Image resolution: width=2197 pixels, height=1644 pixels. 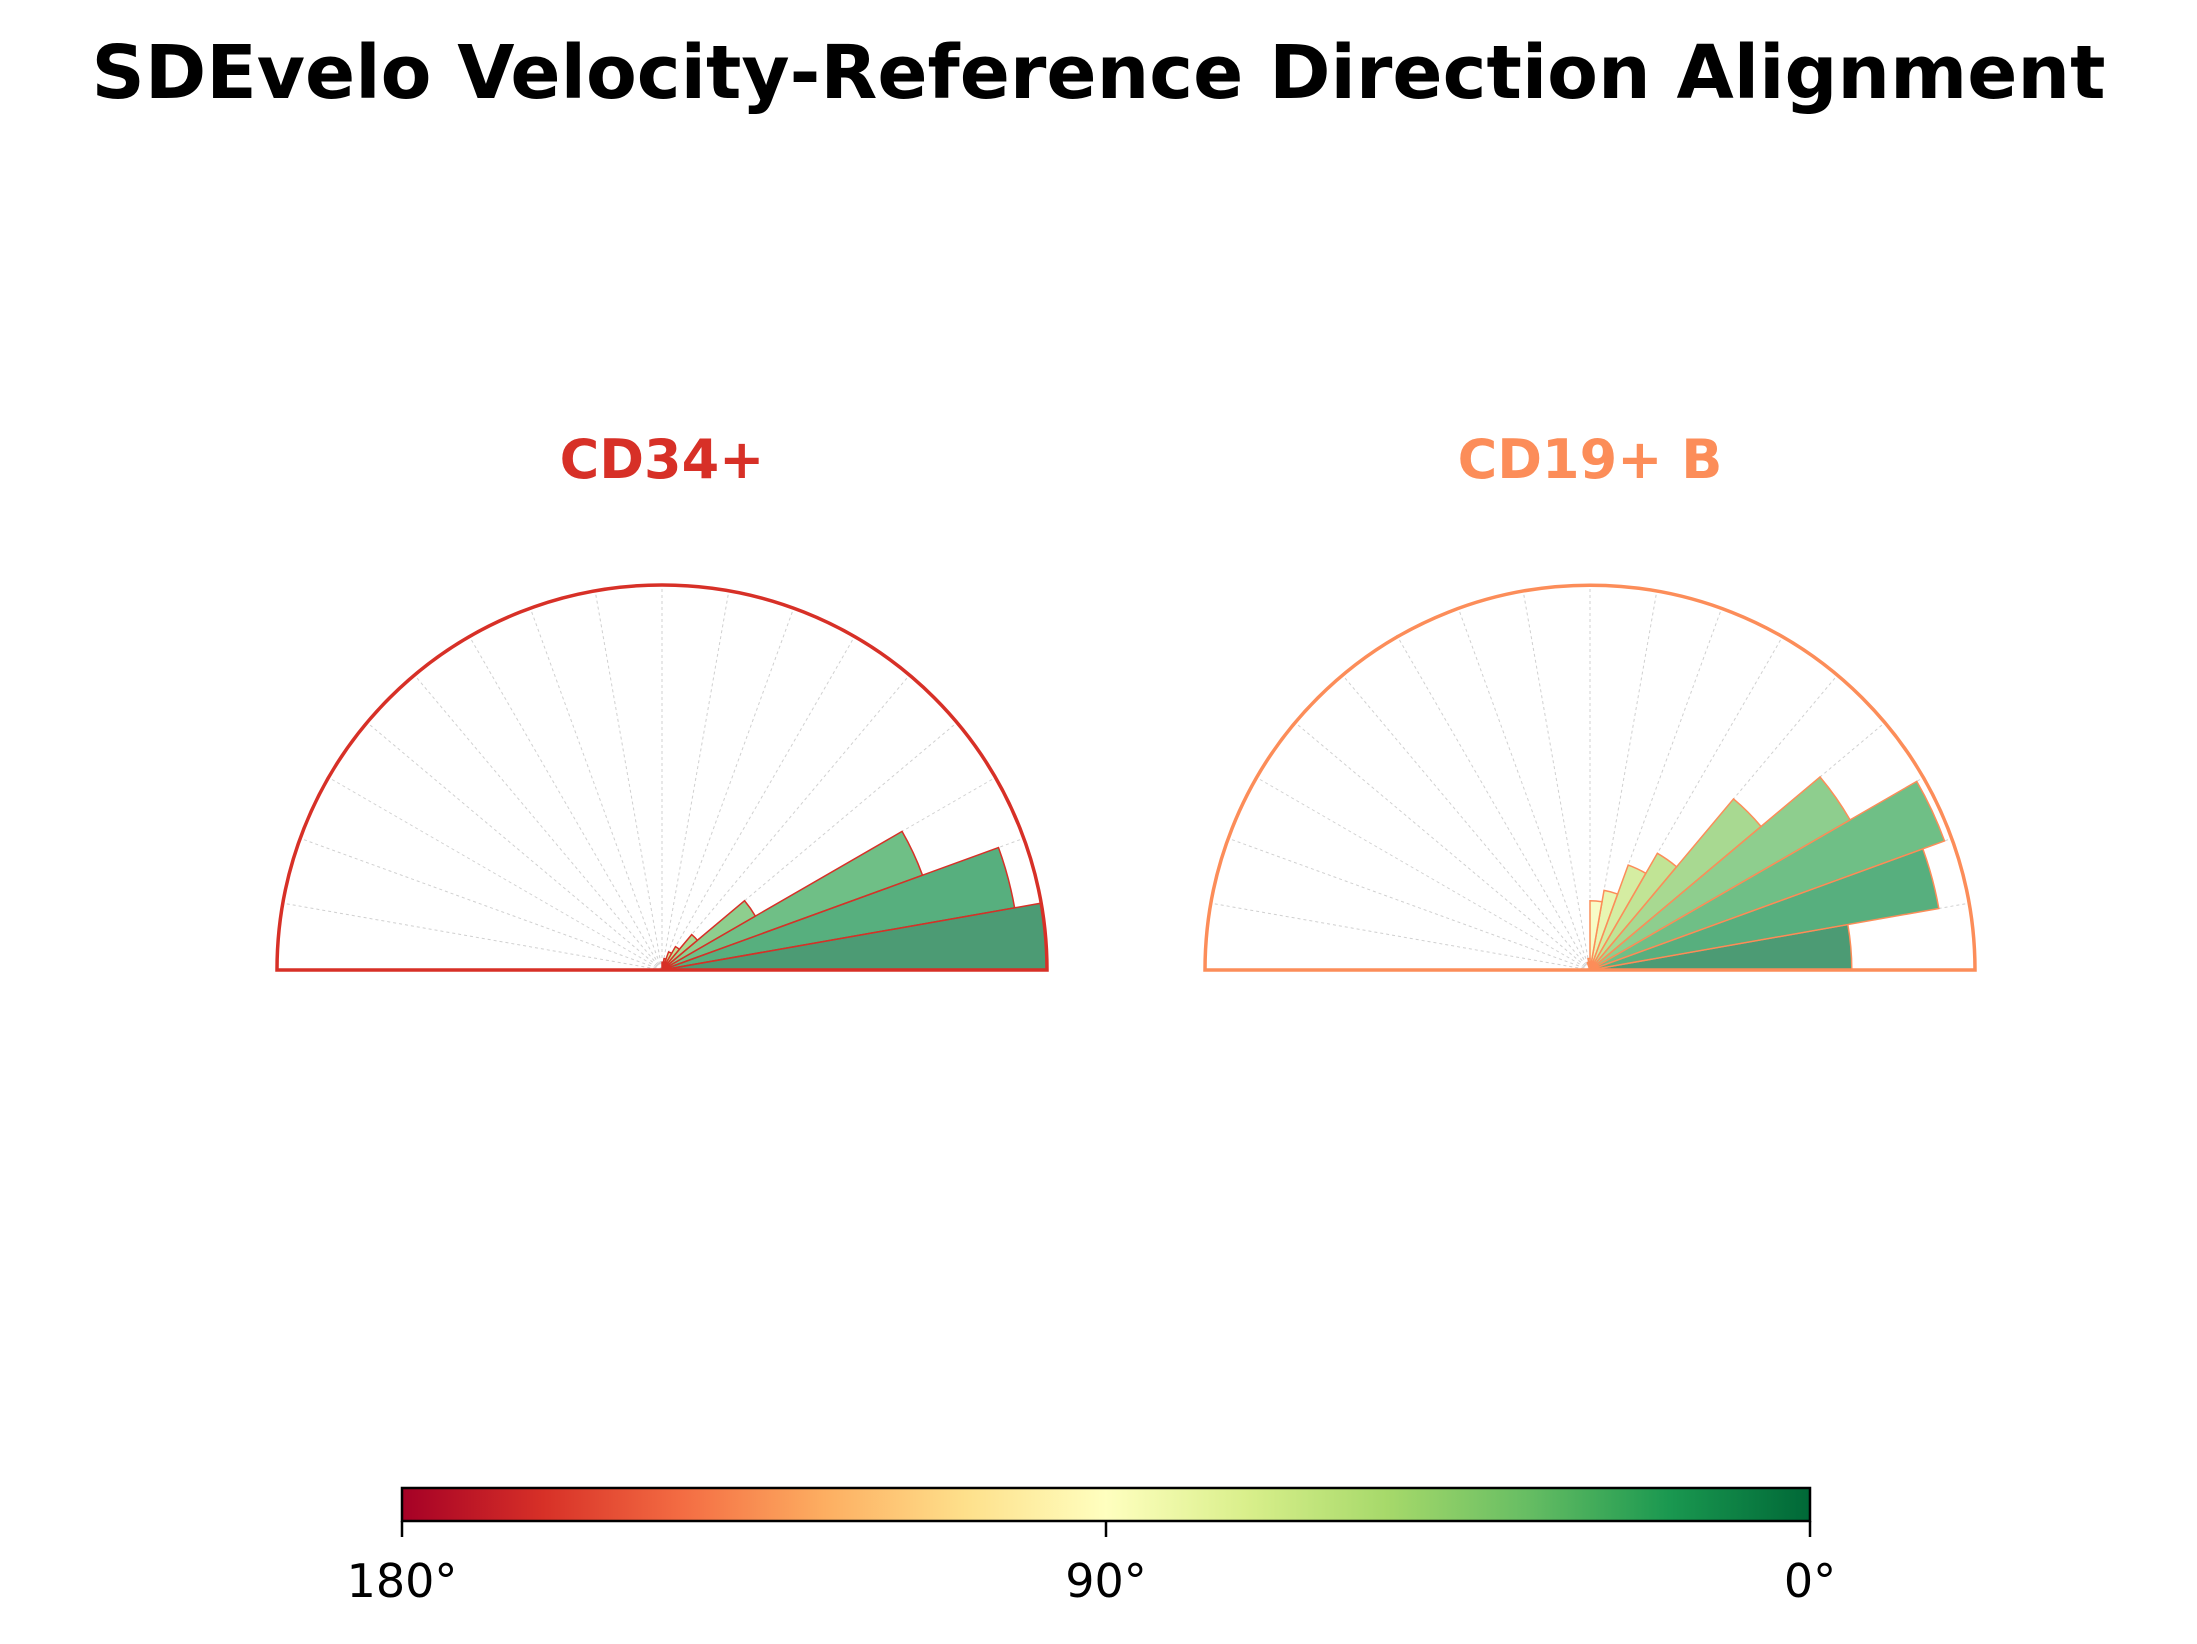 I want to click on colorbar-tick-label: 180°, so click(x=402, y=1581).